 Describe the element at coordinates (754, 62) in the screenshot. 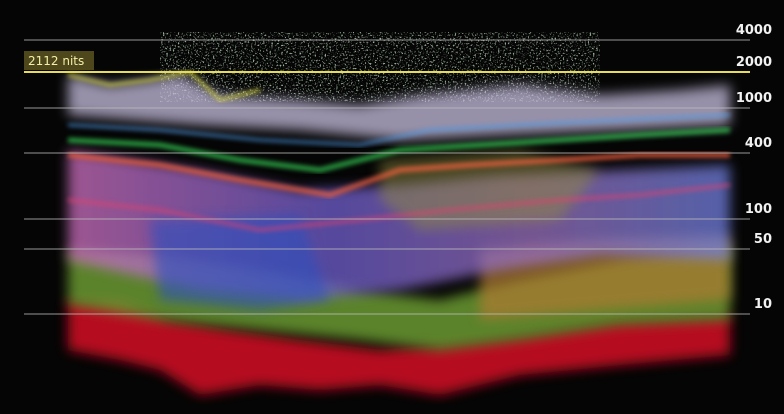

I see `scale-label: 2000` at that location.